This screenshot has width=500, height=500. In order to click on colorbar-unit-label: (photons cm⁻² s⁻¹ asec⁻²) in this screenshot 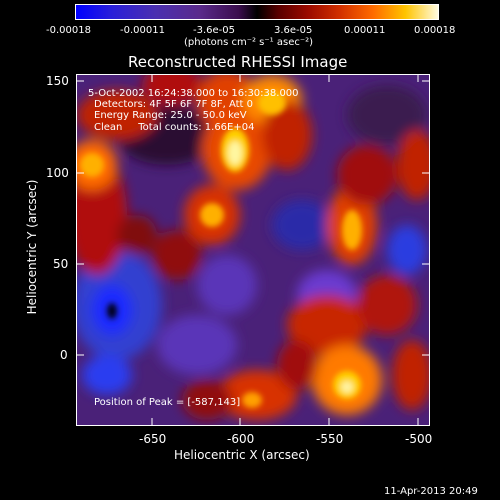, I will do `click(249, 42)`.